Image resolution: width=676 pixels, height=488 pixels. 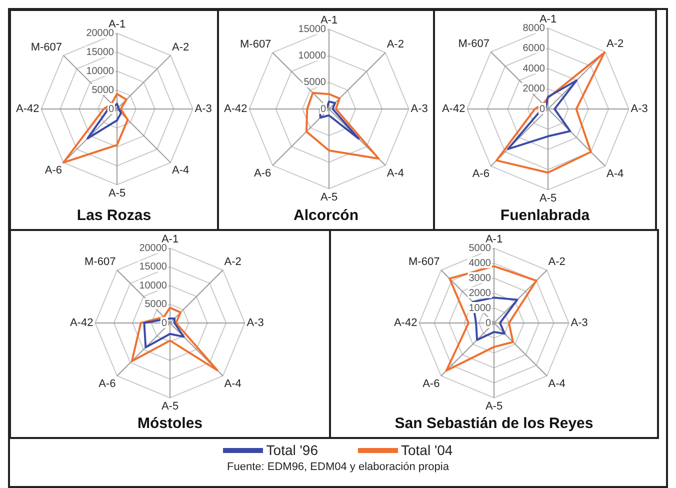 I want to click on legend-label: Total '04, so click(x=427, y=450).